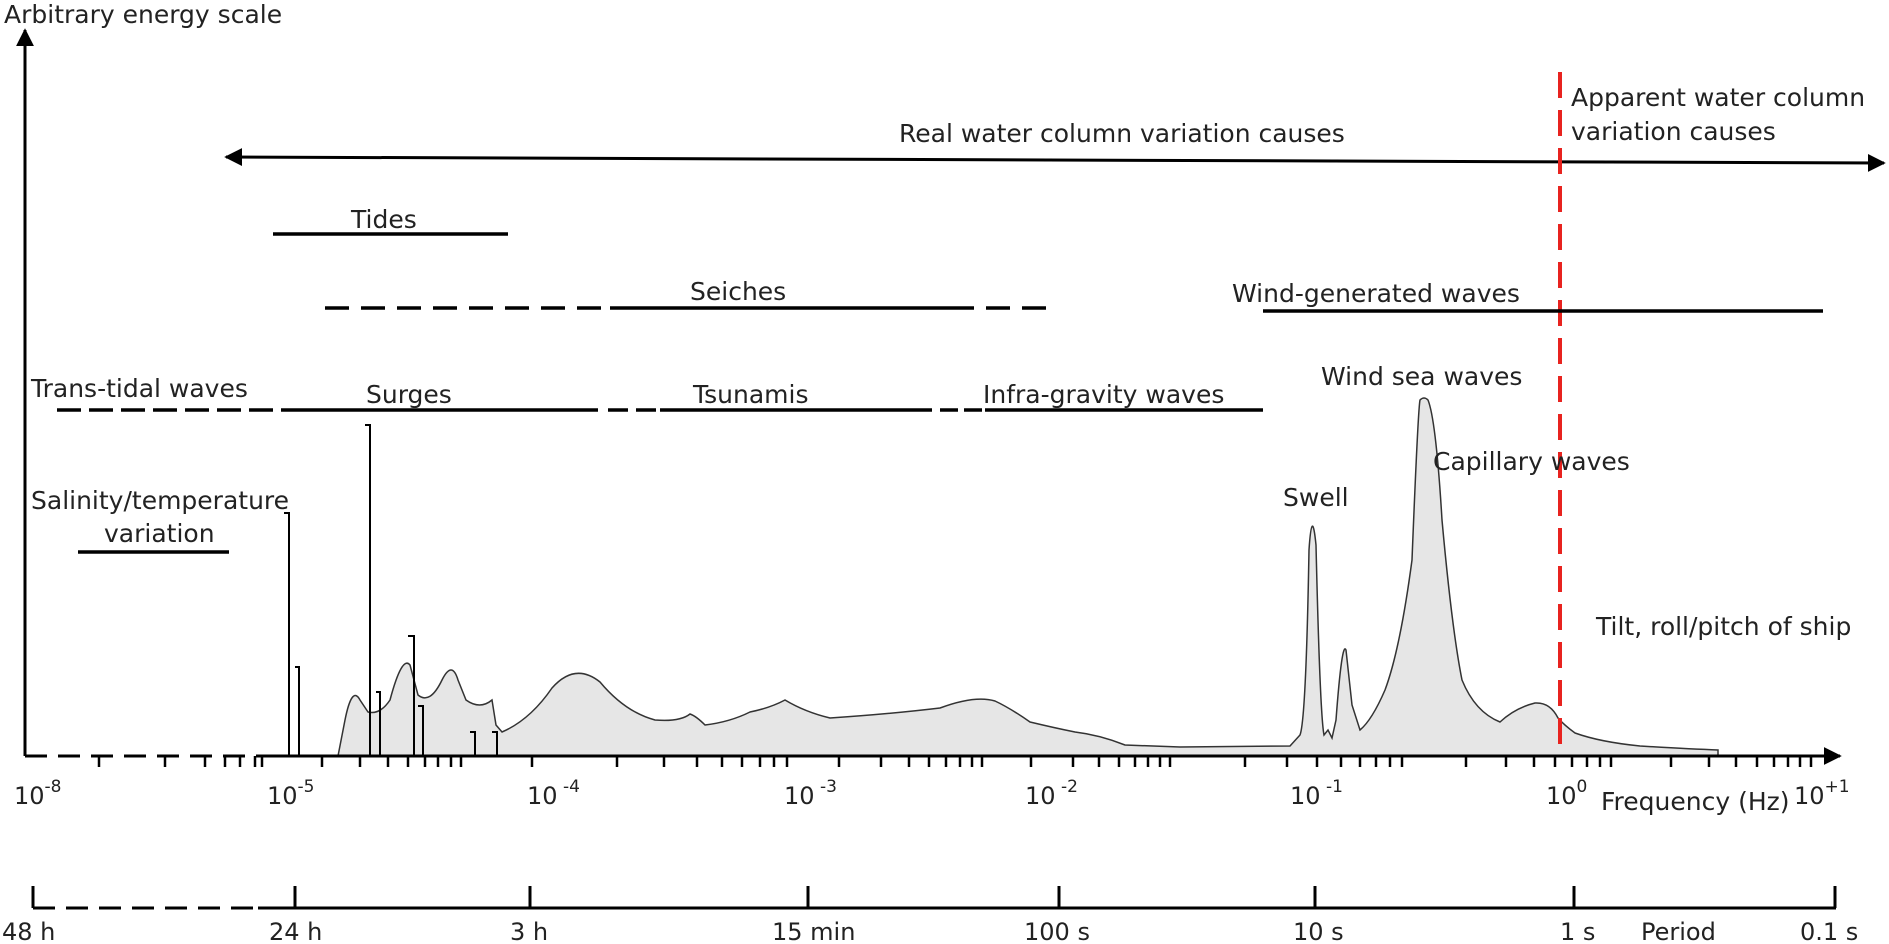 Image resolution: width=1889 pixels, height=944 pixels. I want to click on freq-tick-label: 10⁻⁵, so click(291, 793).